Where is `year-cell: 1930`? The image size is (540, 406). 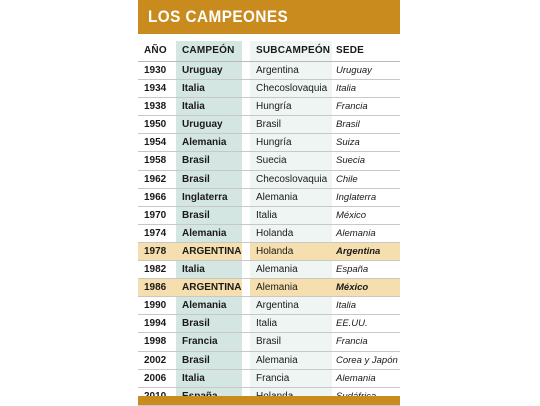 year-cell: 1930 is located at coordinates (155, 70).